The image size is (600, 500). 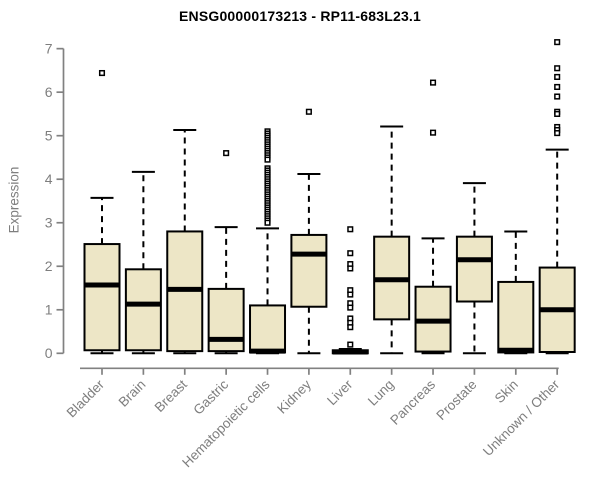 What do you see at coordinates (185, 242) in the screenshot?
I see `box-group-breast` at bounding box center [185, 242].